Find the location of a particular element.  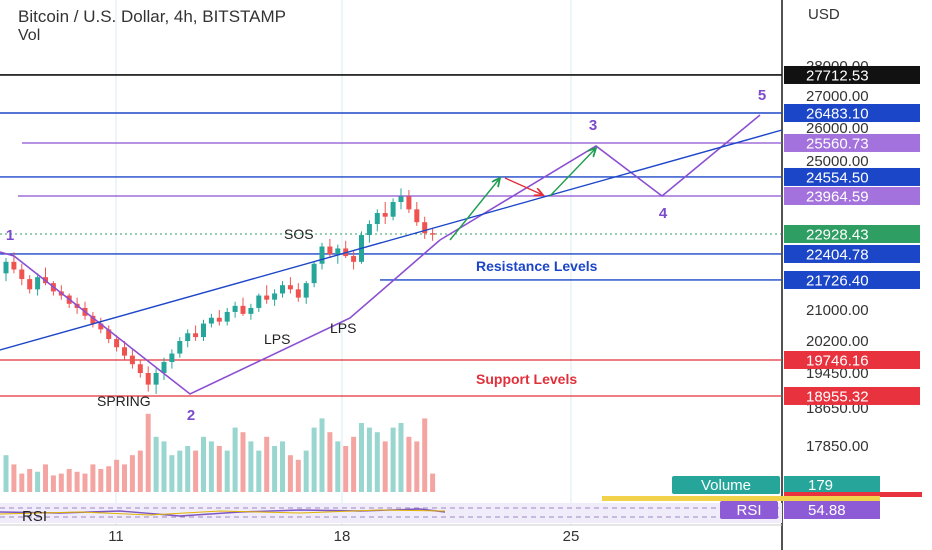

volume-ma-tag is located at coordinates (853, 494).